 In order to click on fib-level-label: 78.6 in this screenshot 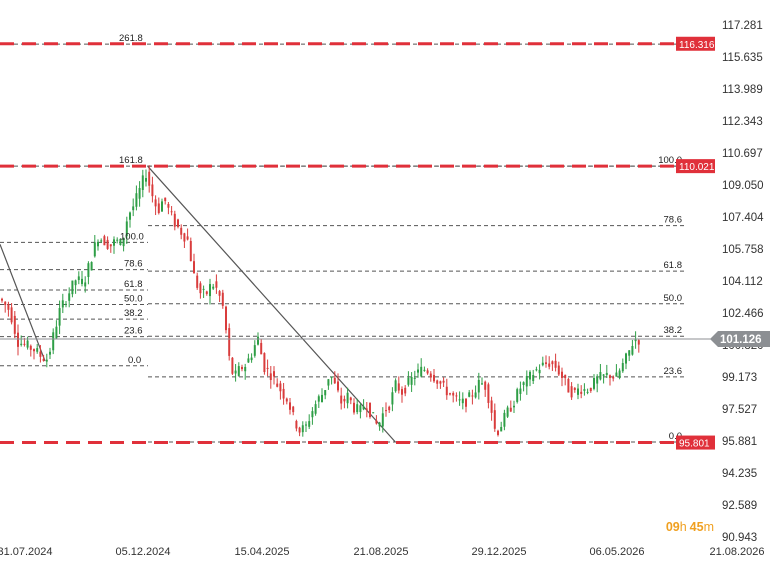, I will do `click(673, 220)`.